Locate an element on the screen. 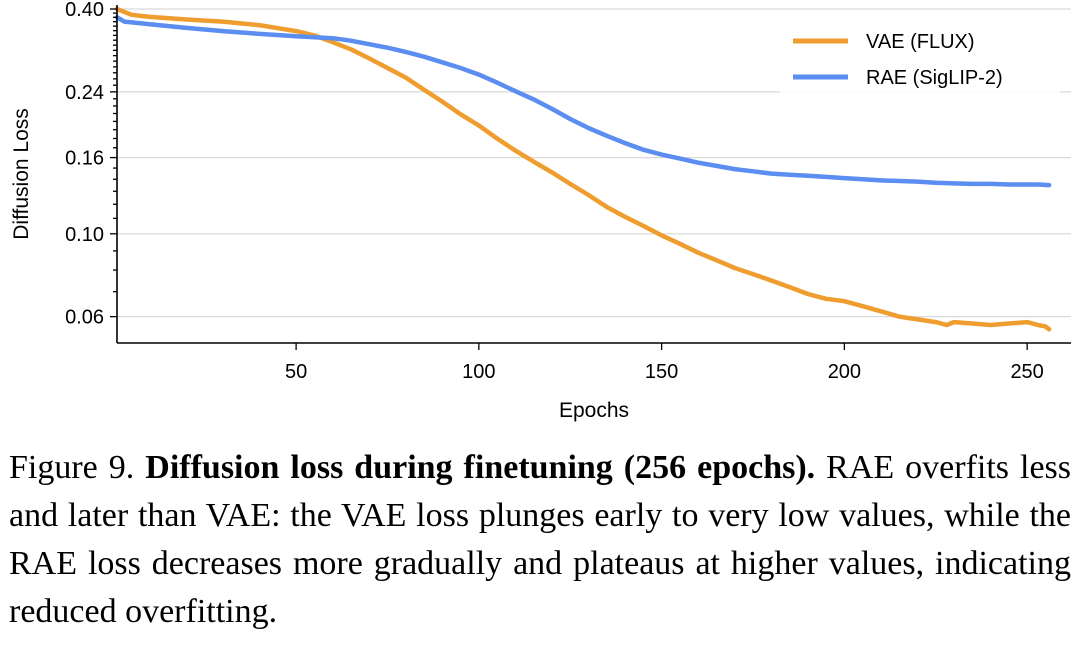 Image resolution: width=1080 pixels, height=647 pixels. legend-label-vae: VAE (FLUX) is located at coordinates (920, 42).